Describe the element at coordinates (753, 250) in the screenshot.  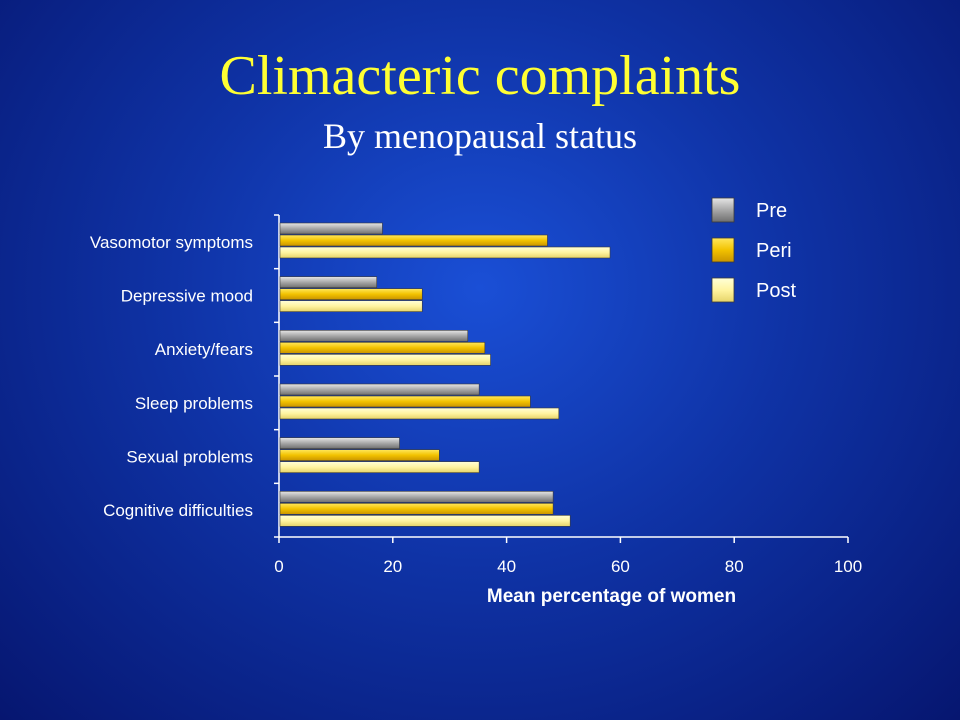
I see `legend: Pre Peri Post` at that location.